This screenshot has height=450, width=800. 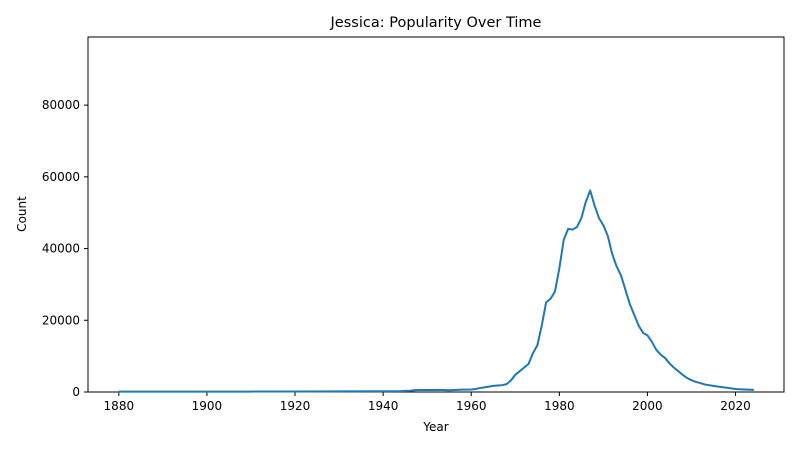 What do you see at coordinates (61, 320) in the screenshot?
I see `y-tick-label: 20000` at bounding box center [61, 320].